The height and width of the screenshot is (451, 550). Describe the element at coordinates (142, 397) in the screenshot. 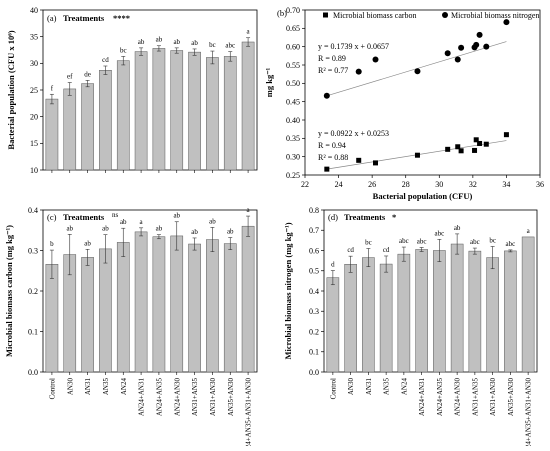

I see `category-label: AN24+AN31` at that location.